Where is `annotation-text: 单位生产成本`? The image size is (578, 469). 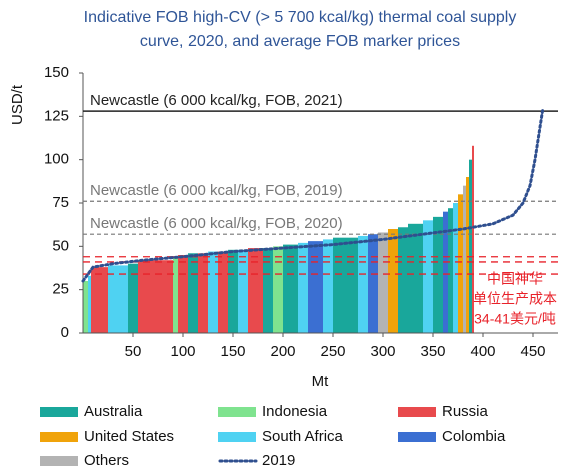 annotation-text: 单位生产成本 is located at coordinates (515, 299).